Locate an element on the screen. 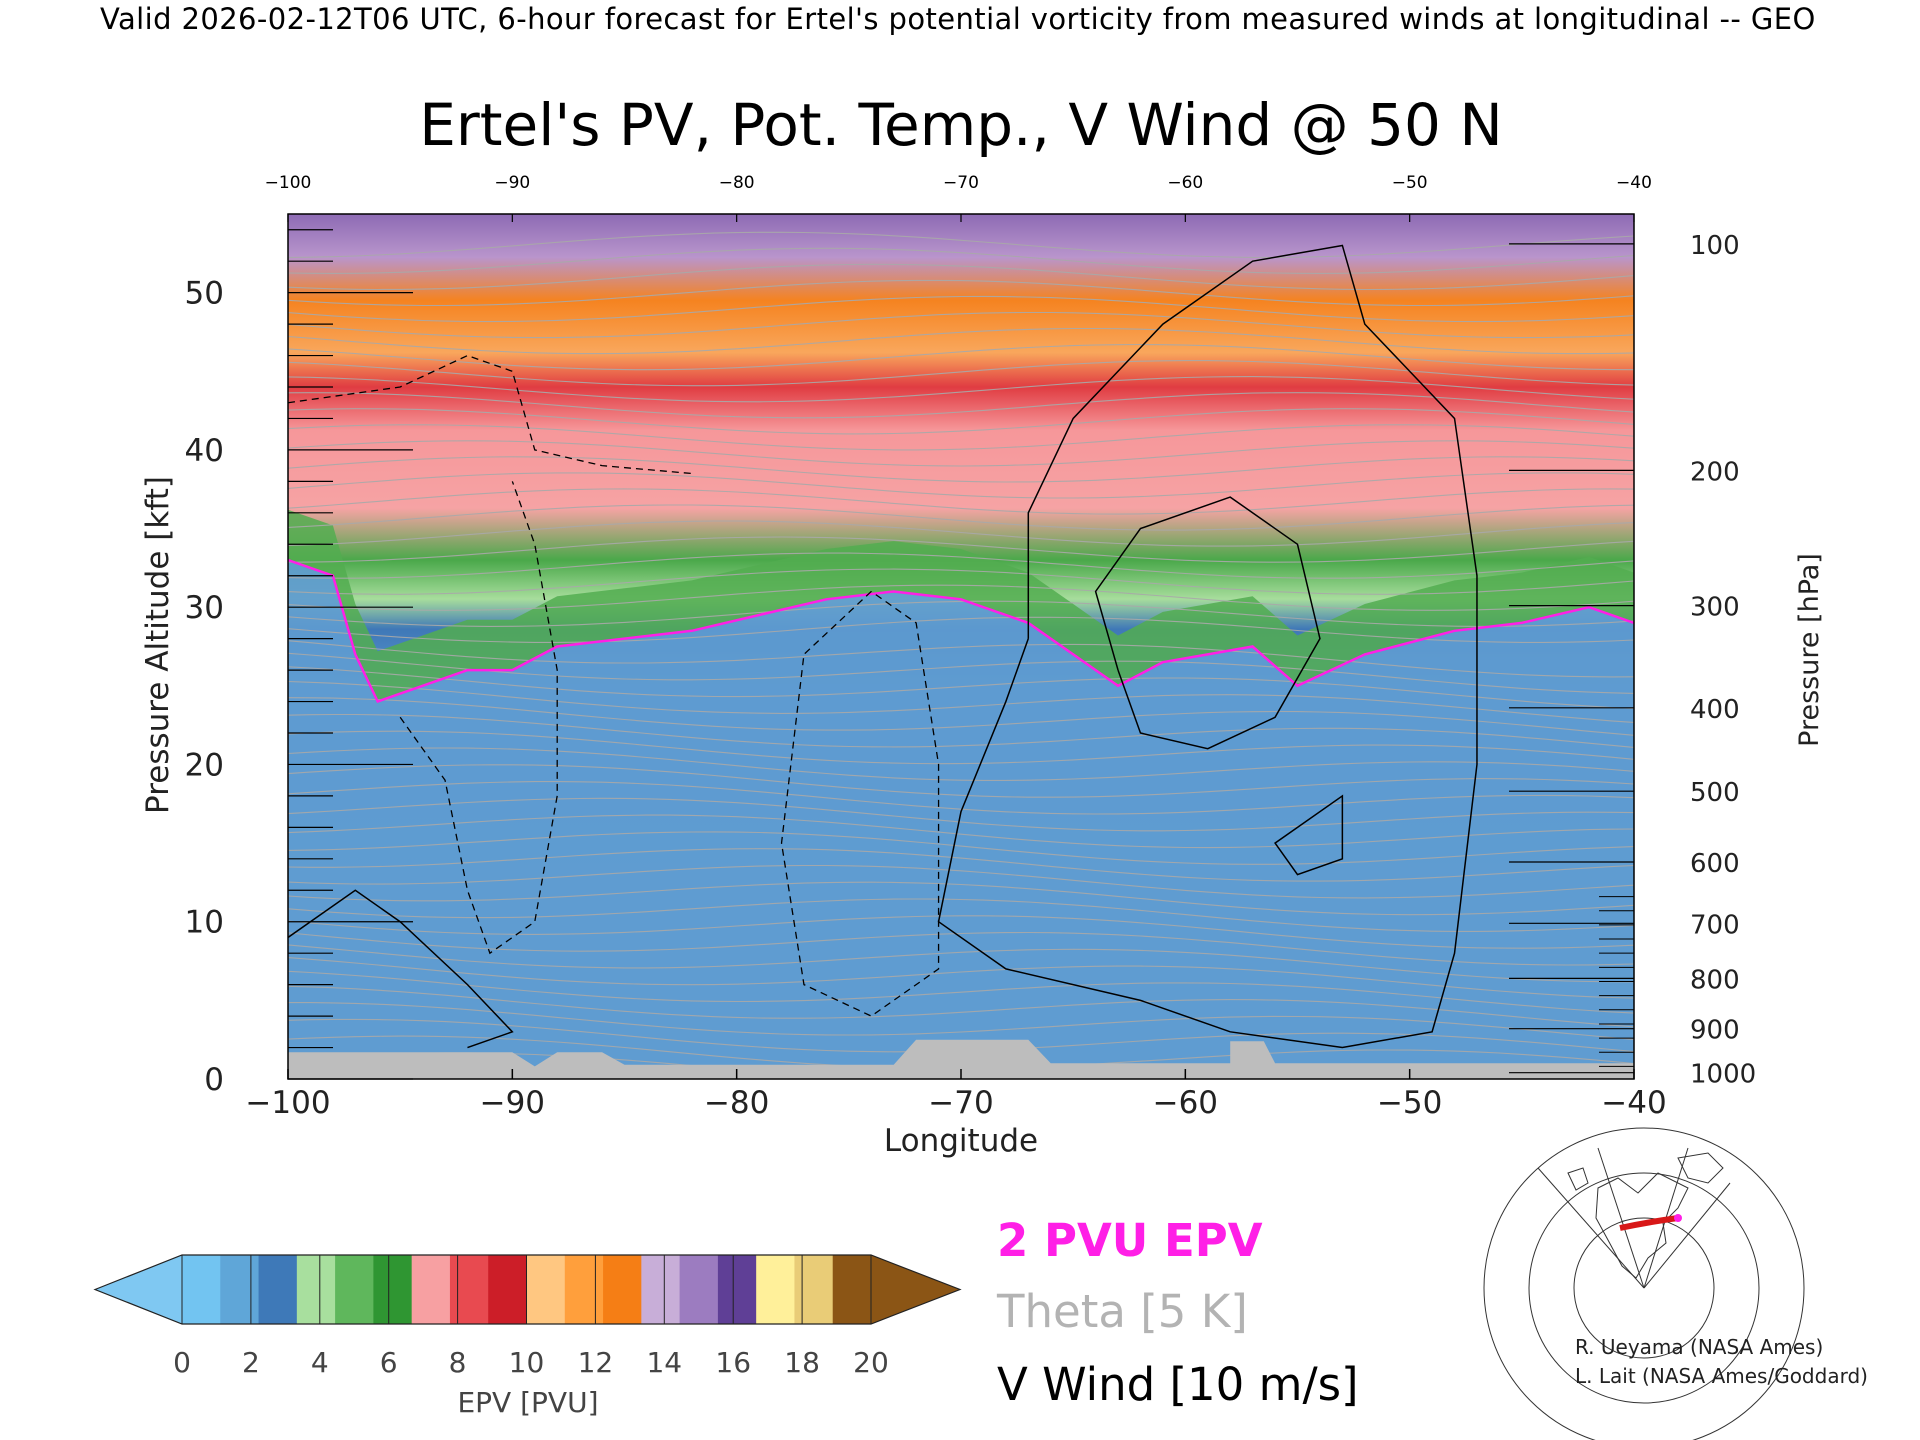 The height and width of the screenshot is (1440, 1920). legend-2pvu: 2 PVU EPV is located at coordinates (1130, 1240).